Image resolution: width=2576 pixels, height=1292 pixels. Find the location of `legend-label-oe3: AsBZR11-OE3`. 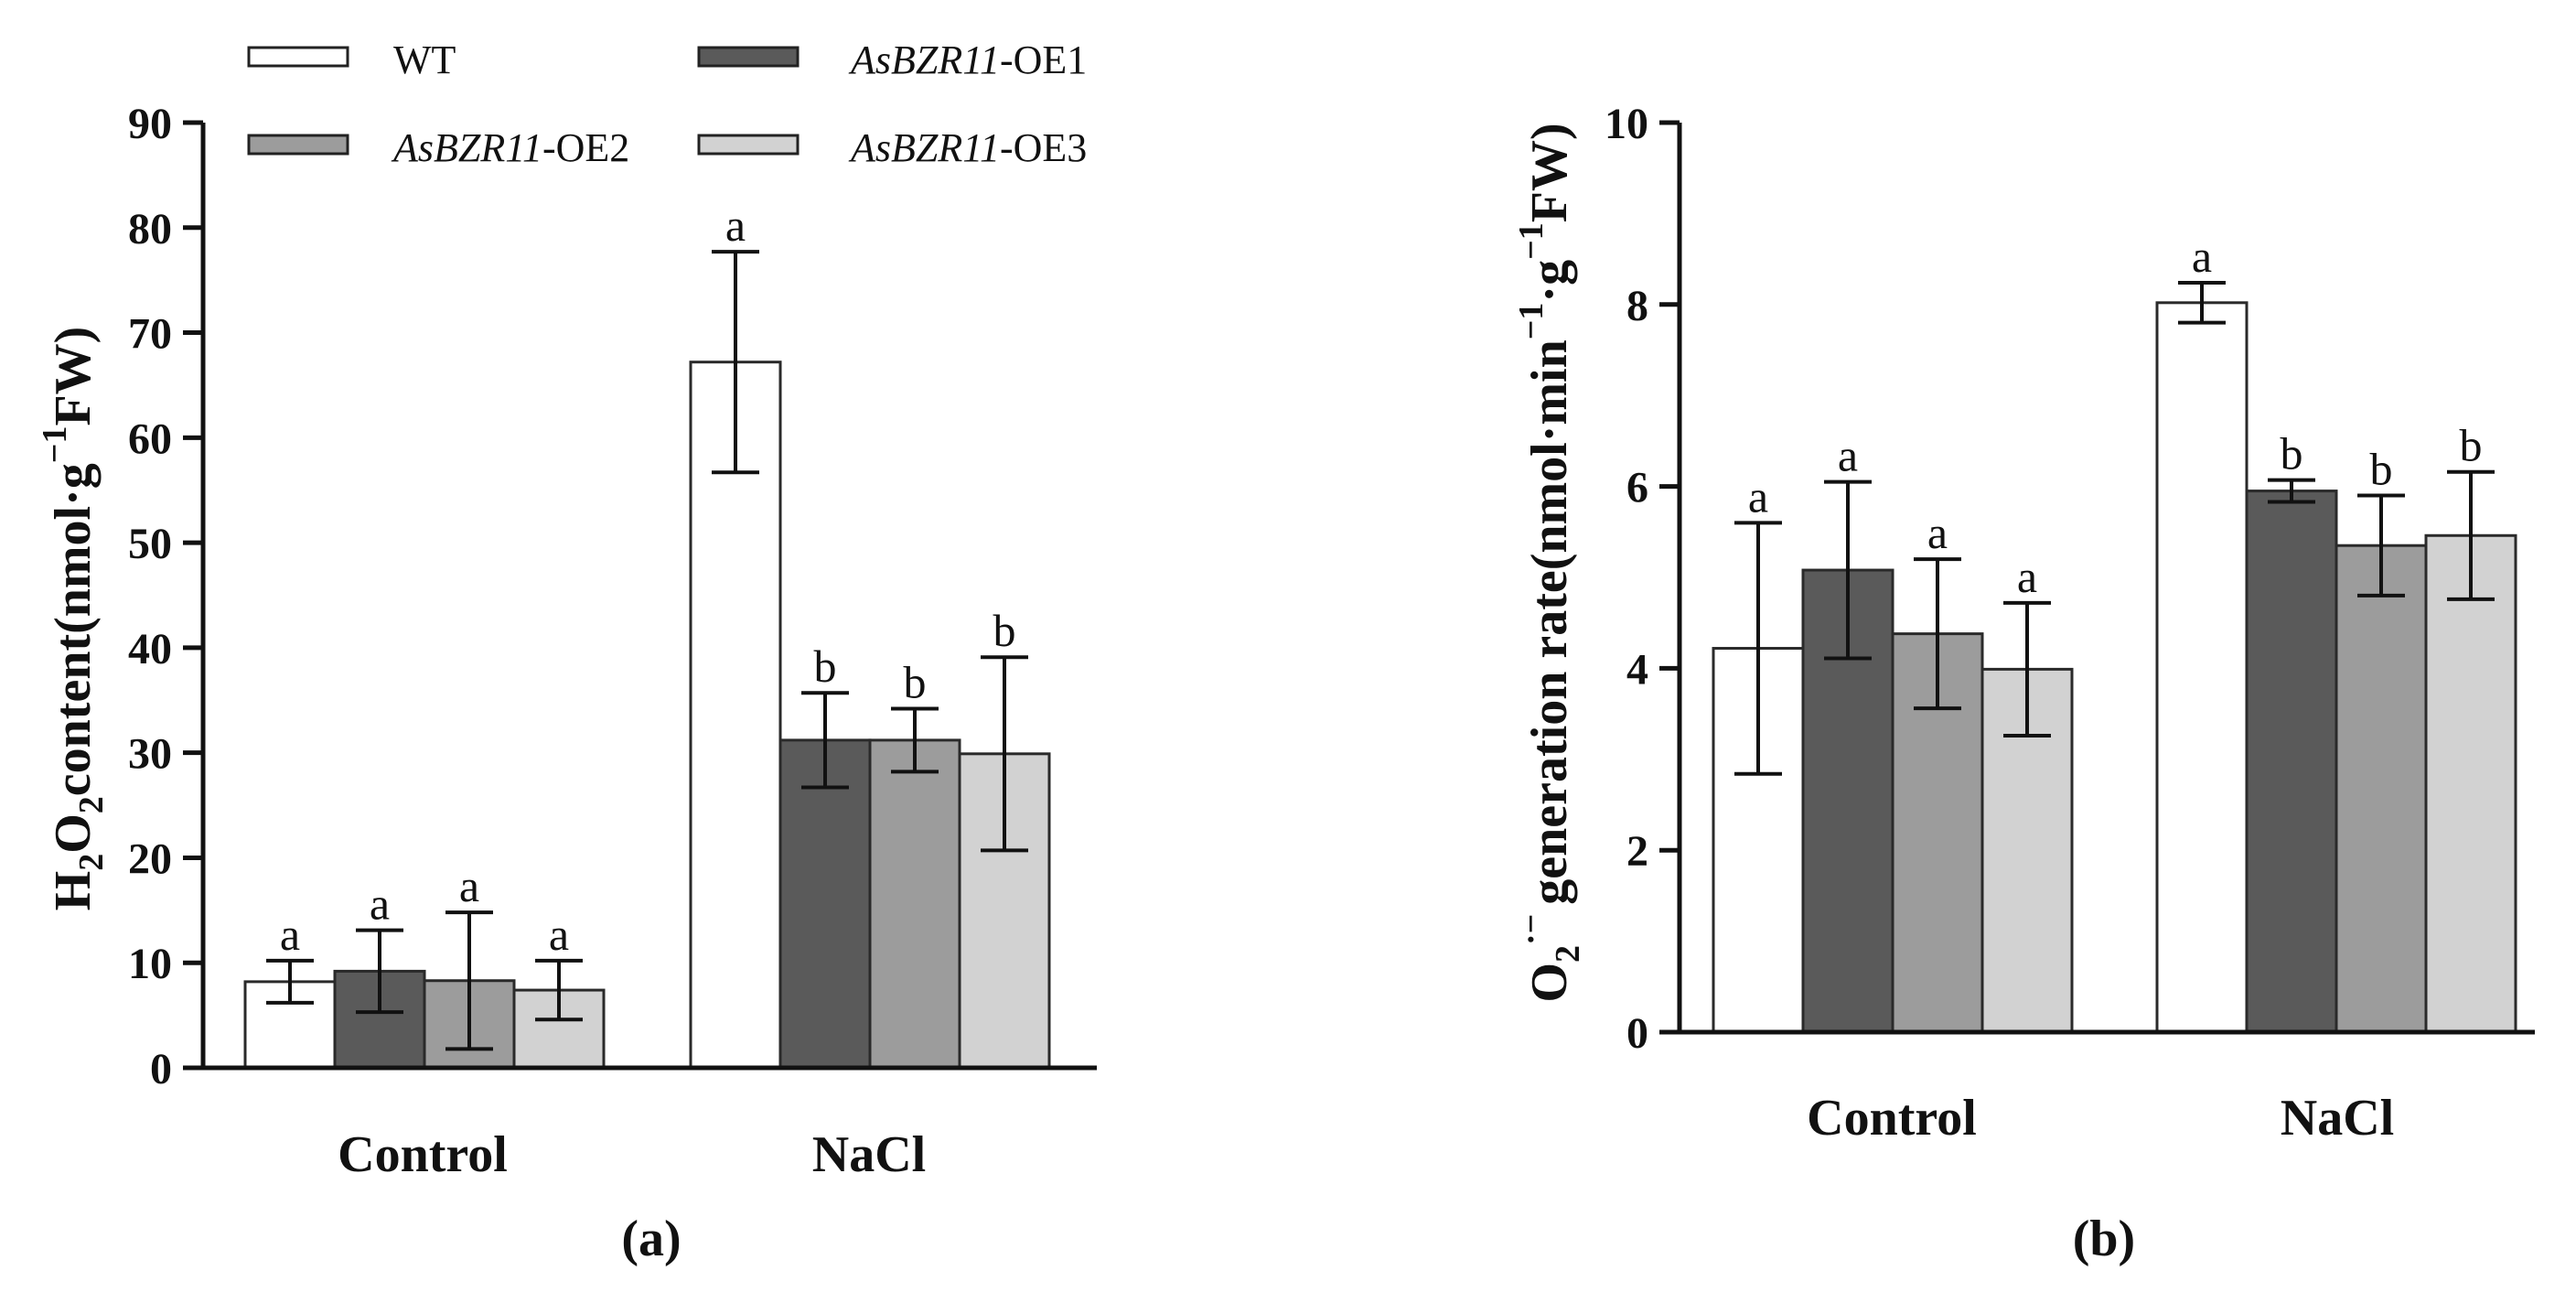

legend-label-oe3: AsBZR11-OE3 is located at coordinates (968, 147).